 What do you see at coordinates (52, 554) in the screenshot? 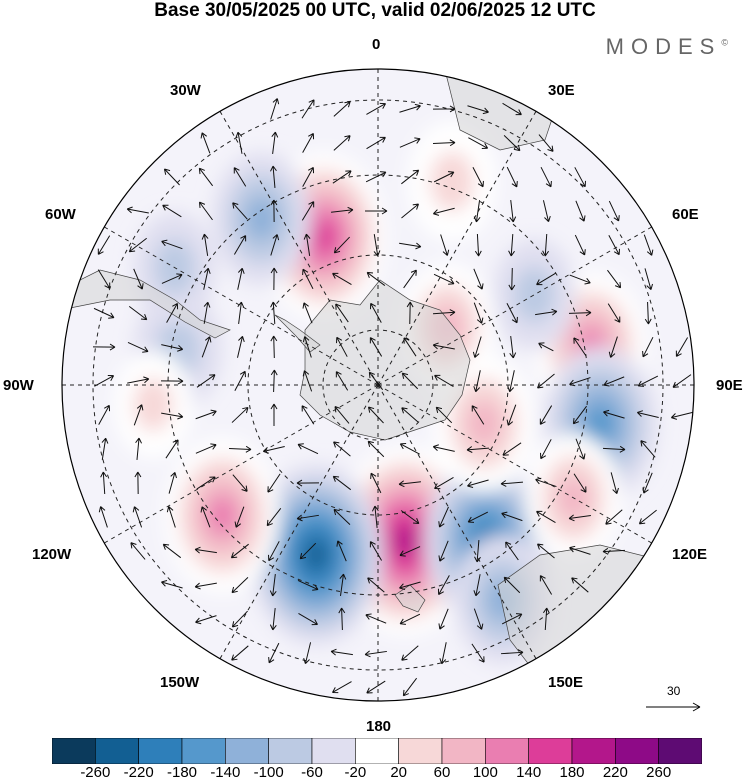
I see `lon-label-120w: 120W` at bounding box center [52, 554].